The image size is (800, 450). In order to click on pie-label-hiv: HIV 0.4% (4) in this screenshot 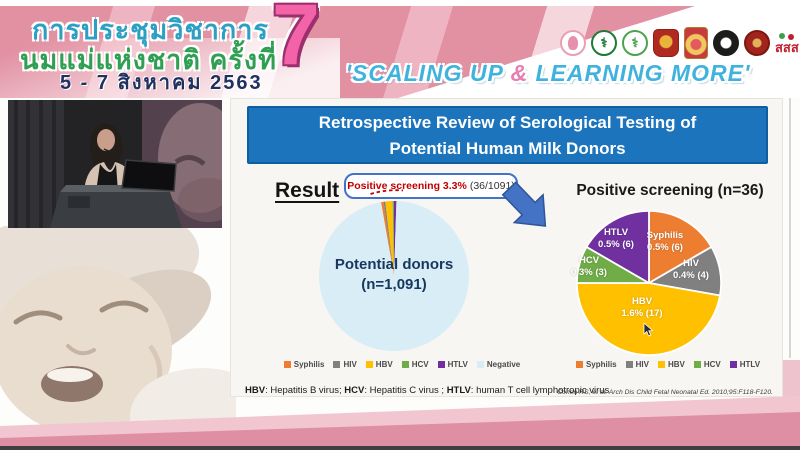, I will do `click(691, 269)`.